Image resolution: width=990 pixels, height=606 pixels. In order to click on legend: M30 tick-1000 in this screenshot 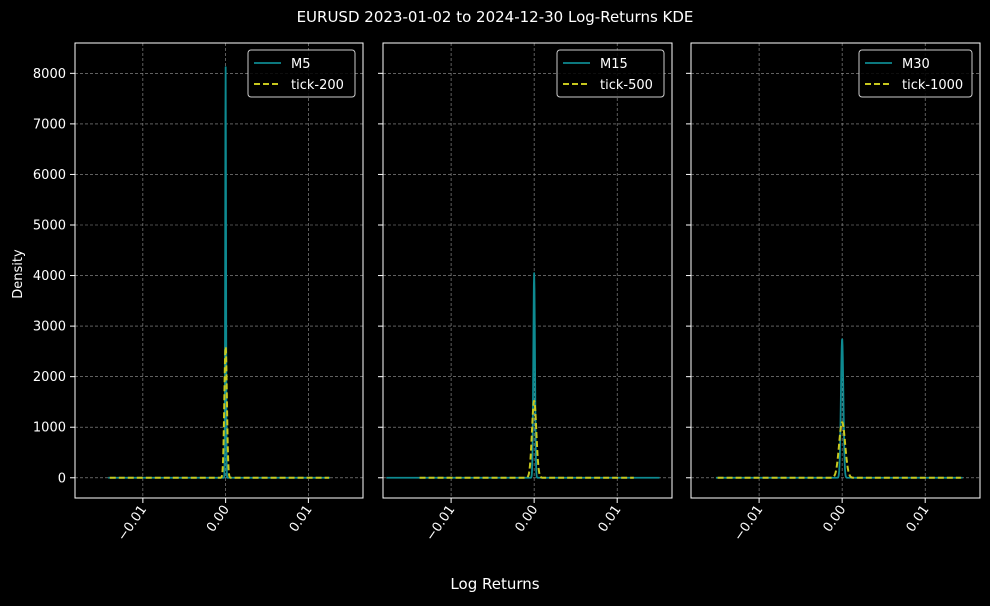, I will do `click(915, 73)`.